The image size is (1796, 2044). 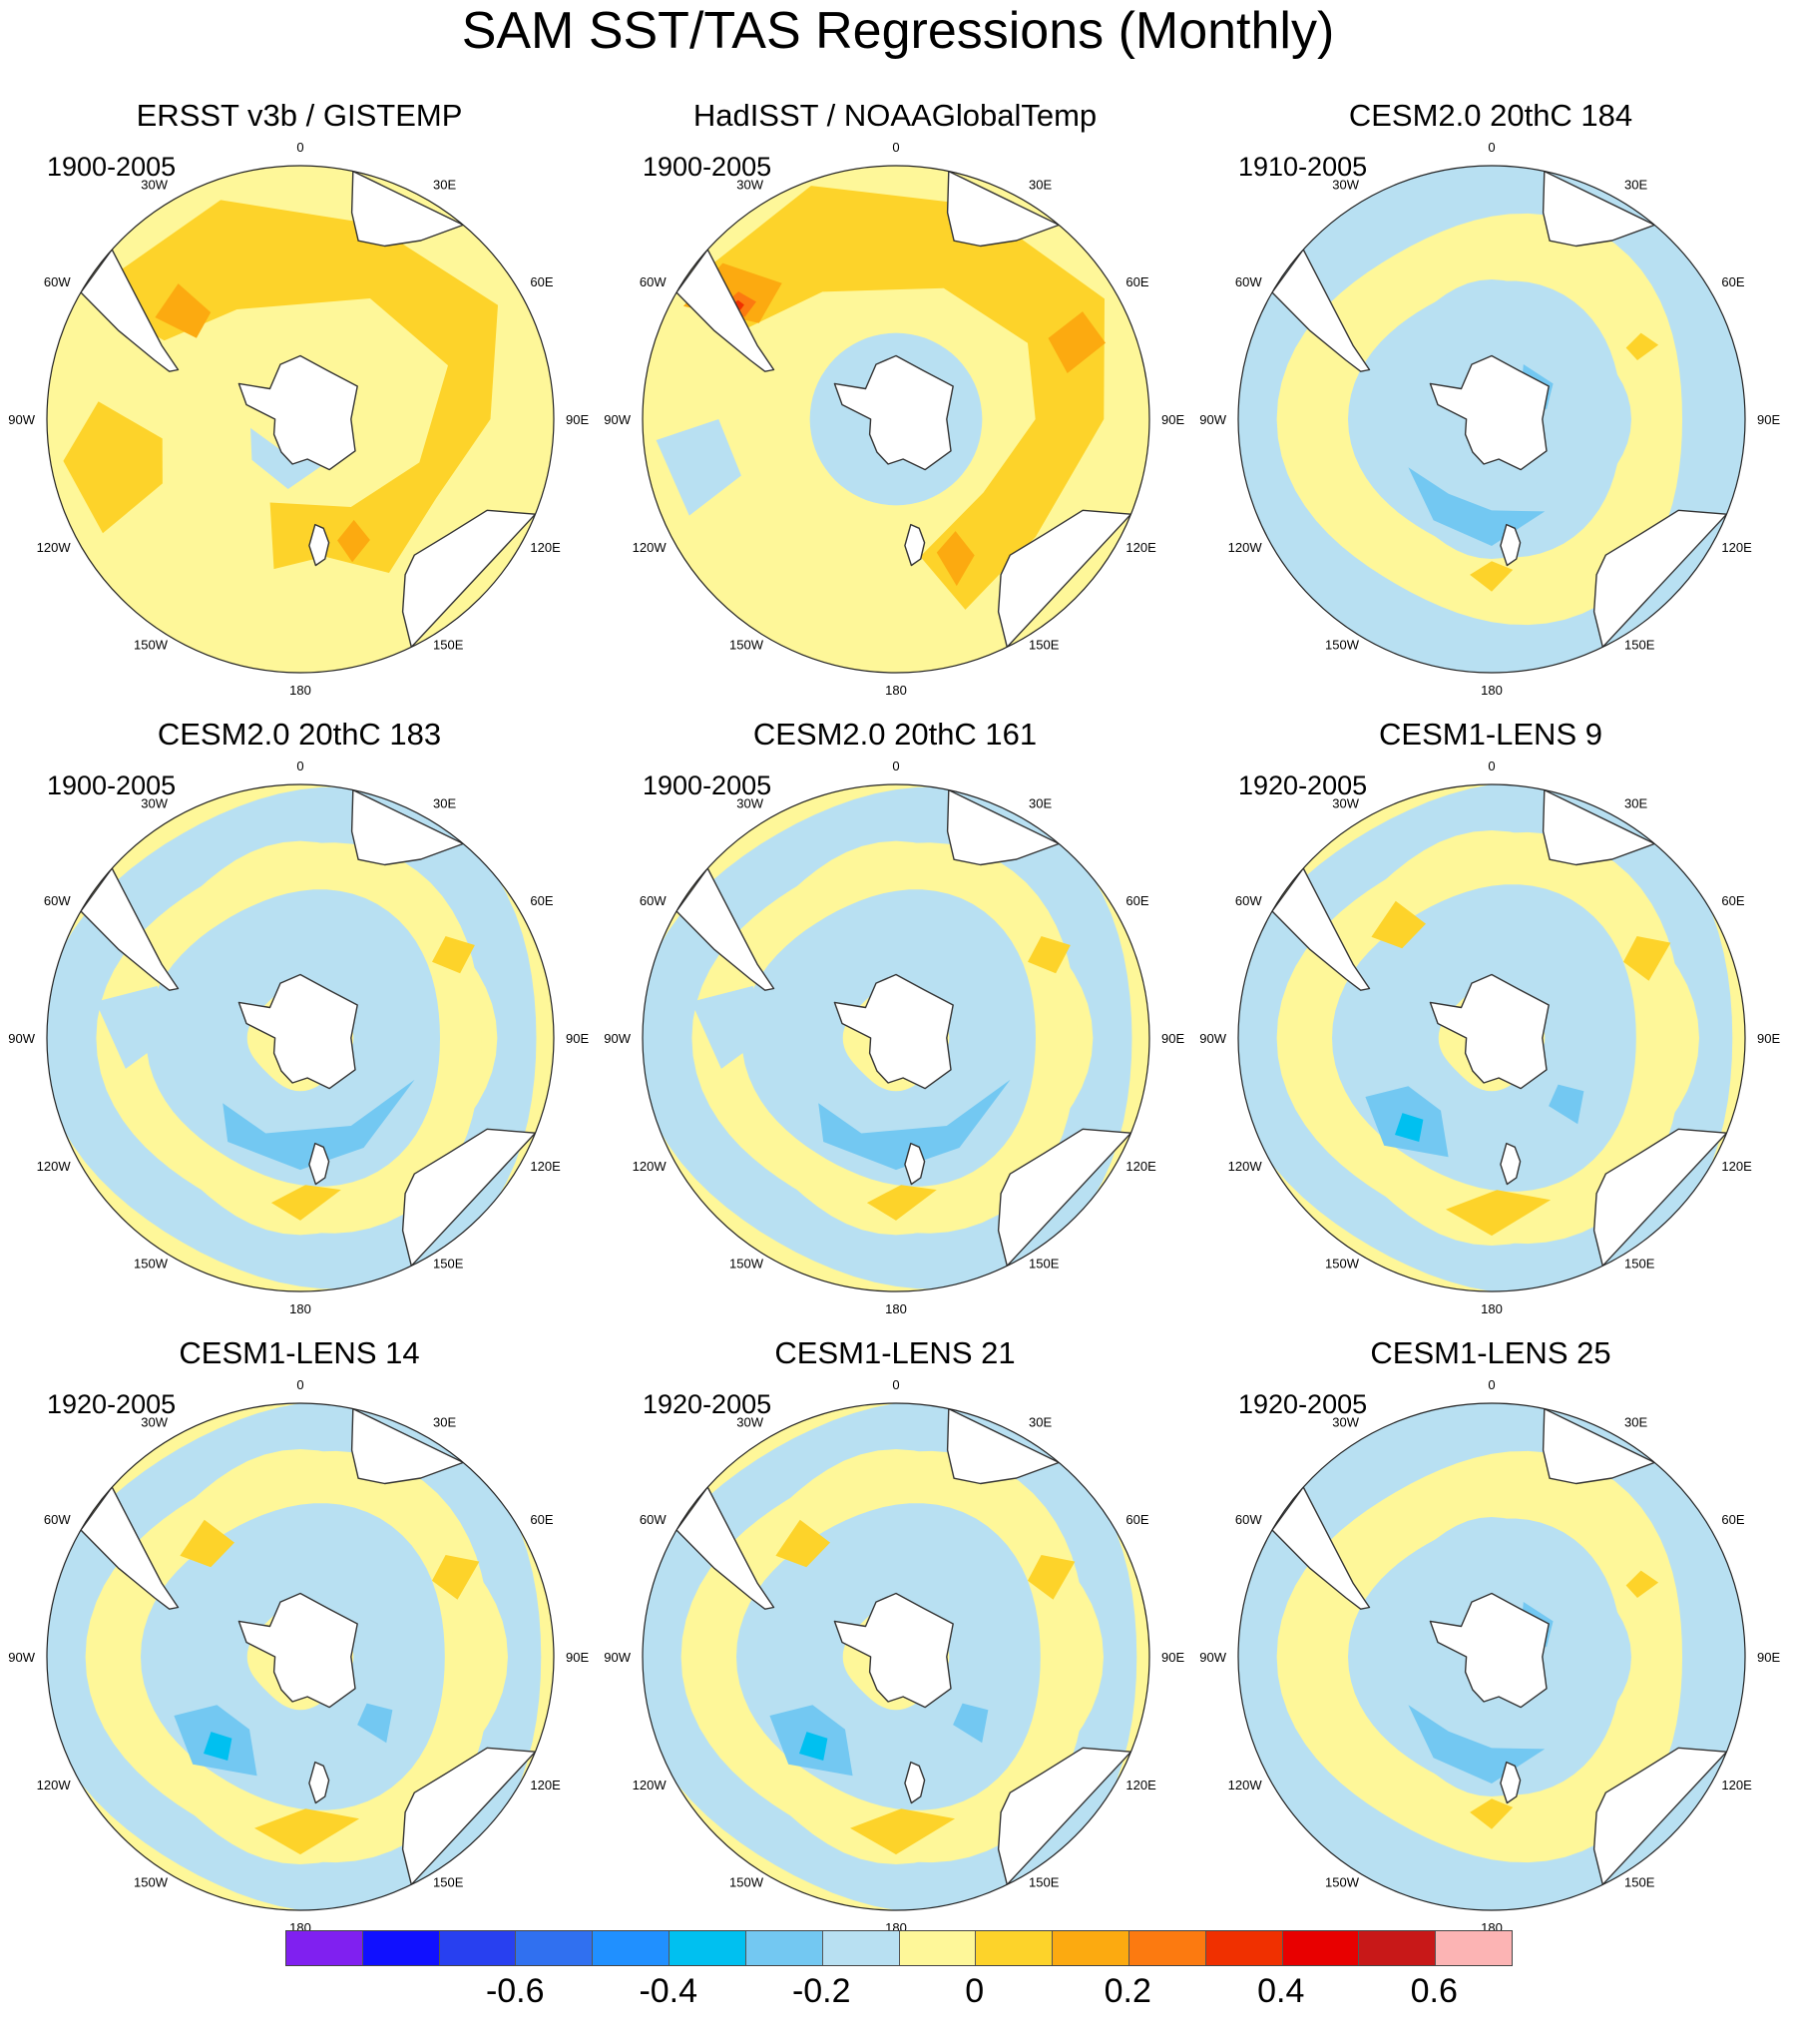 I want to click on panel-title: CESM1-LENS 14, so click(x=299, y=1352).